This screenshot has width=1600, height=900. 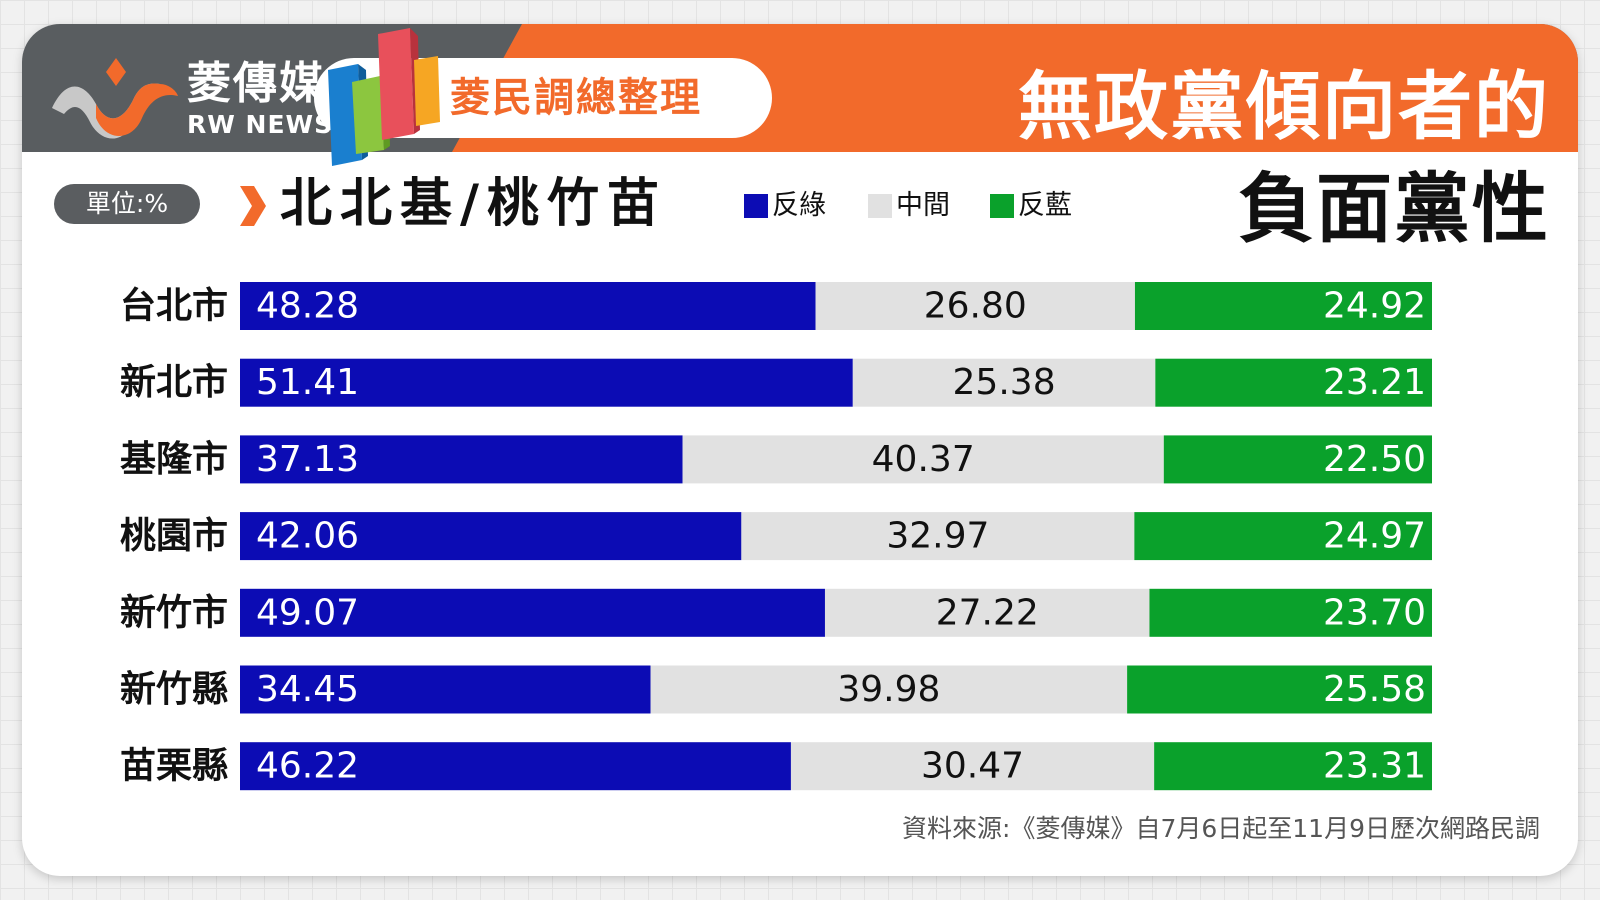 I want to click on data-label-anti-green-hsinchu-county: 34.45, so click(x=307, y=689).